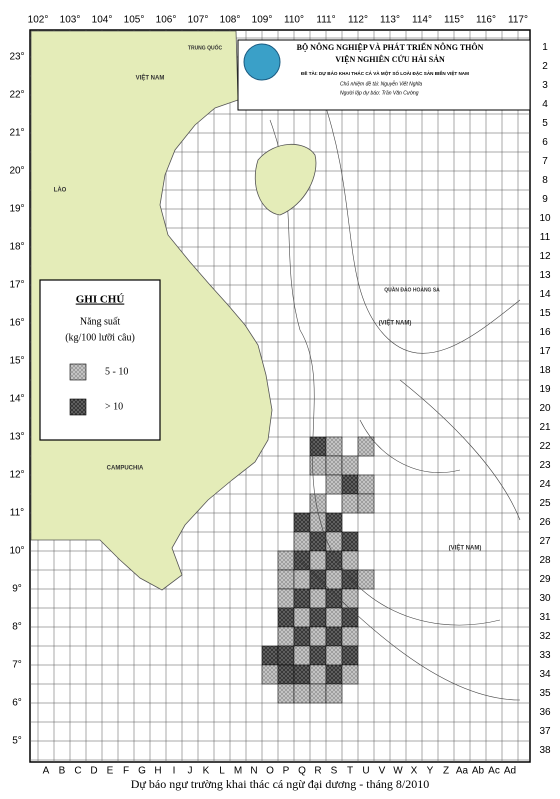 This screenshot has height=799, width=560. What do you see at coordinates (17, 741) in the screenshot?
I see `latitude-label: 5°` at bounding box center [17, 741].